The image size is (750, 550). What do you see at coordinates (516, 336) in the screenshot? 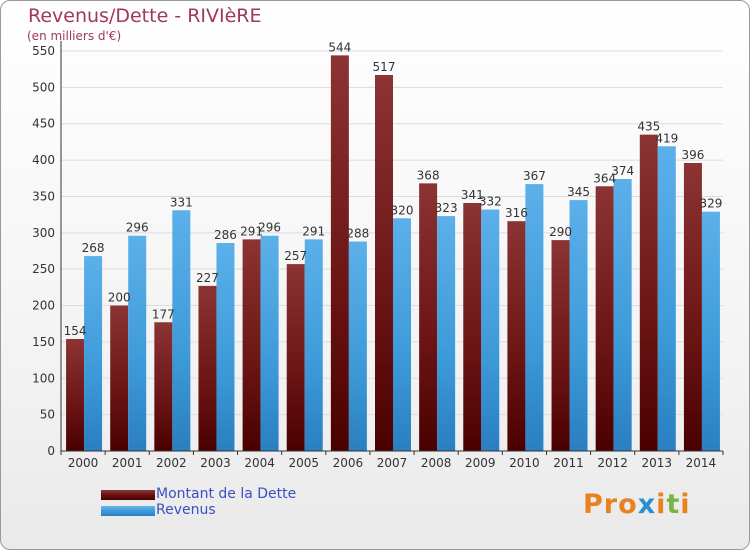
I see `bar-dette-2010` at bounding box center [516, 336].